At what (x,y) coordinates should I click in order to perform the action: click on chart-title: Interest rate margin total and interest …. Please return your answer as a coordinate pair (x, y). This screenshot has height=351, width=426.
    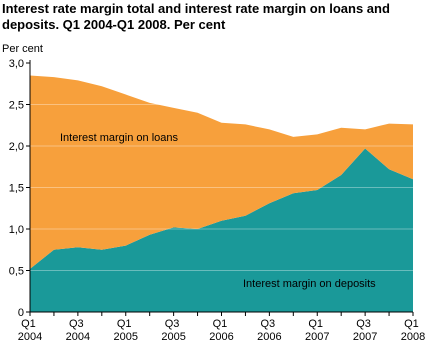
    Looking at the image, I should click on (196, 8).